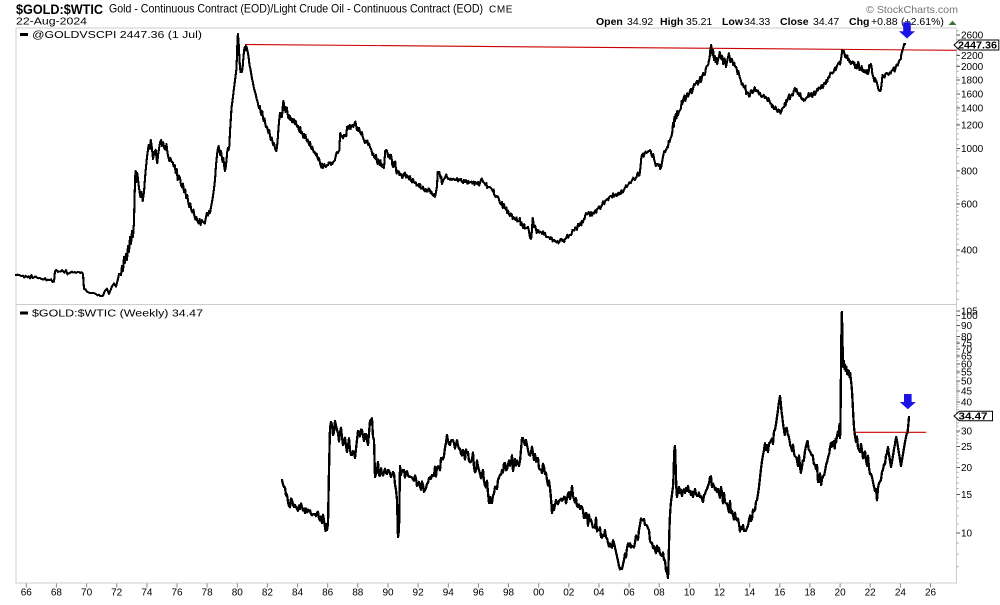 Image resolution: width=1000 pixels, height=605 pixels. Describe the element at coordinates (967, 447) in the screenshot. I see `svg-text: 25` at that location.